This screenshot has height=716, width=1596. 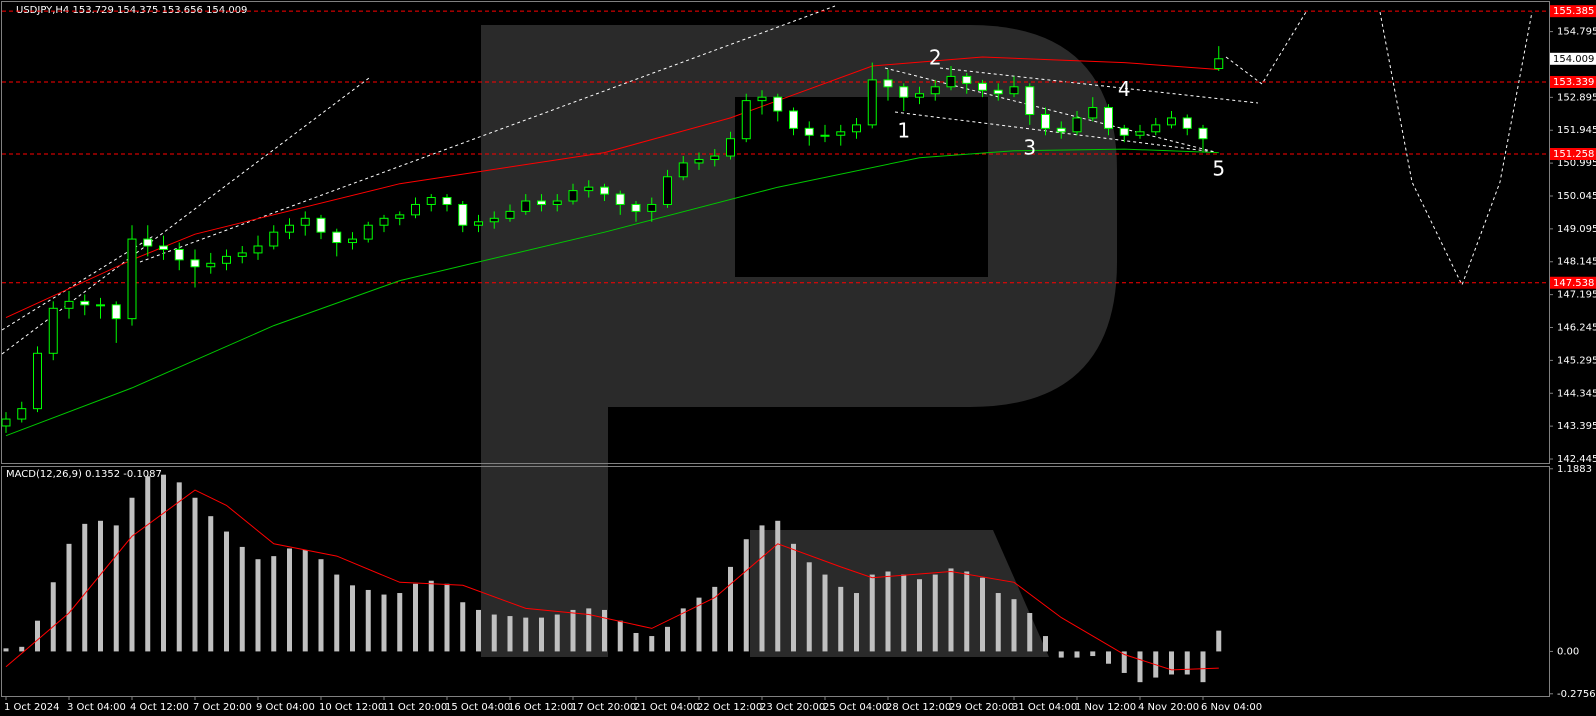 What do you see at coordinates (1576, 163) in the screenshot?
I see `y-tick-label: 150.995` at bounding box center [1576, 163].